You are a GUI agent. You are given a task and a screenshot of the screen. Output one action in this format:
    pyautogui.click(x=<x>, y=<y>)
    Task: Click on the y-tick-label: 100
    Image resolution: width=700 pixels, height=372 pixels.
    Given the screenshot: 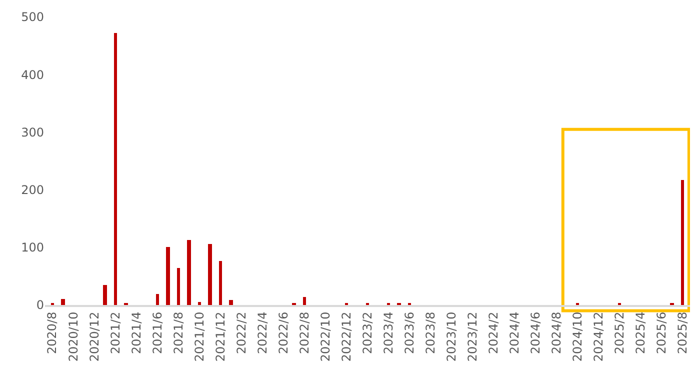 What is the action you would take?
    pyautogui.click(x=32, y=247)
    